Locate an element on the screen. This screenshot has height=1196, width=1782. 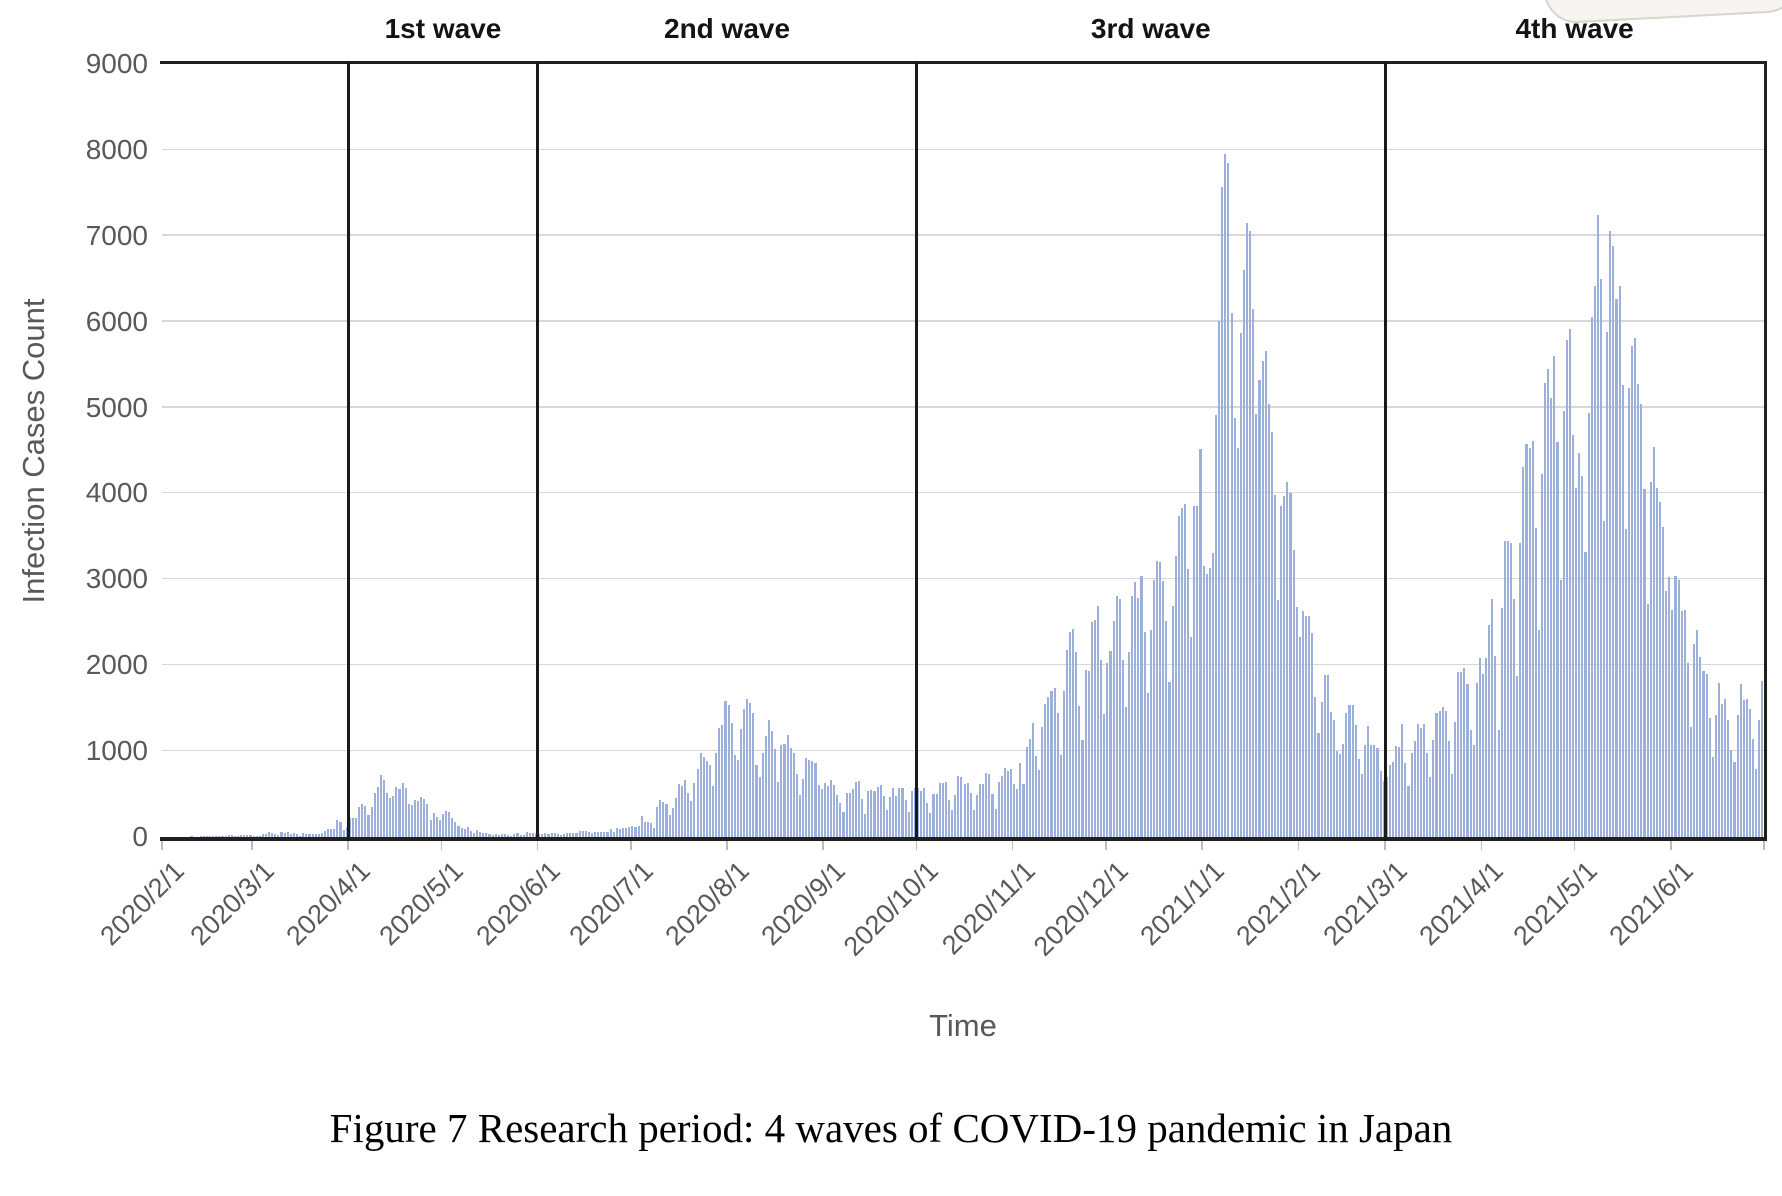
x-tick-label: 2020/12/1 is located at coordinates (1080, 908).